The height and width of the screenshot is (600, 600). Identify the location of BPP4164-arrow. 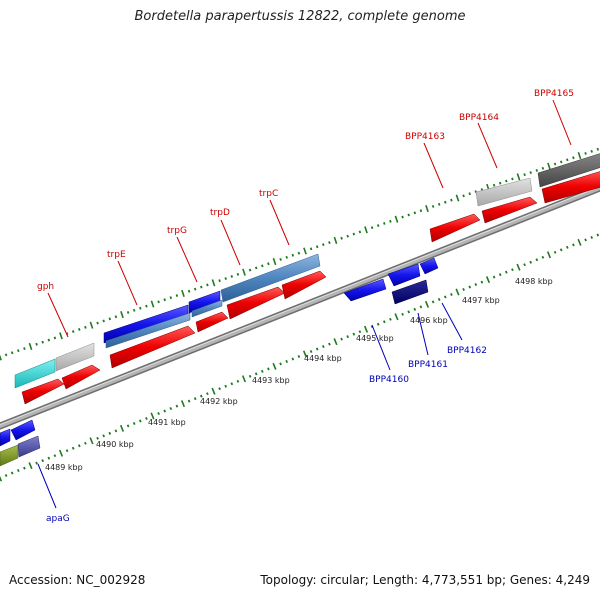
(509, 210).